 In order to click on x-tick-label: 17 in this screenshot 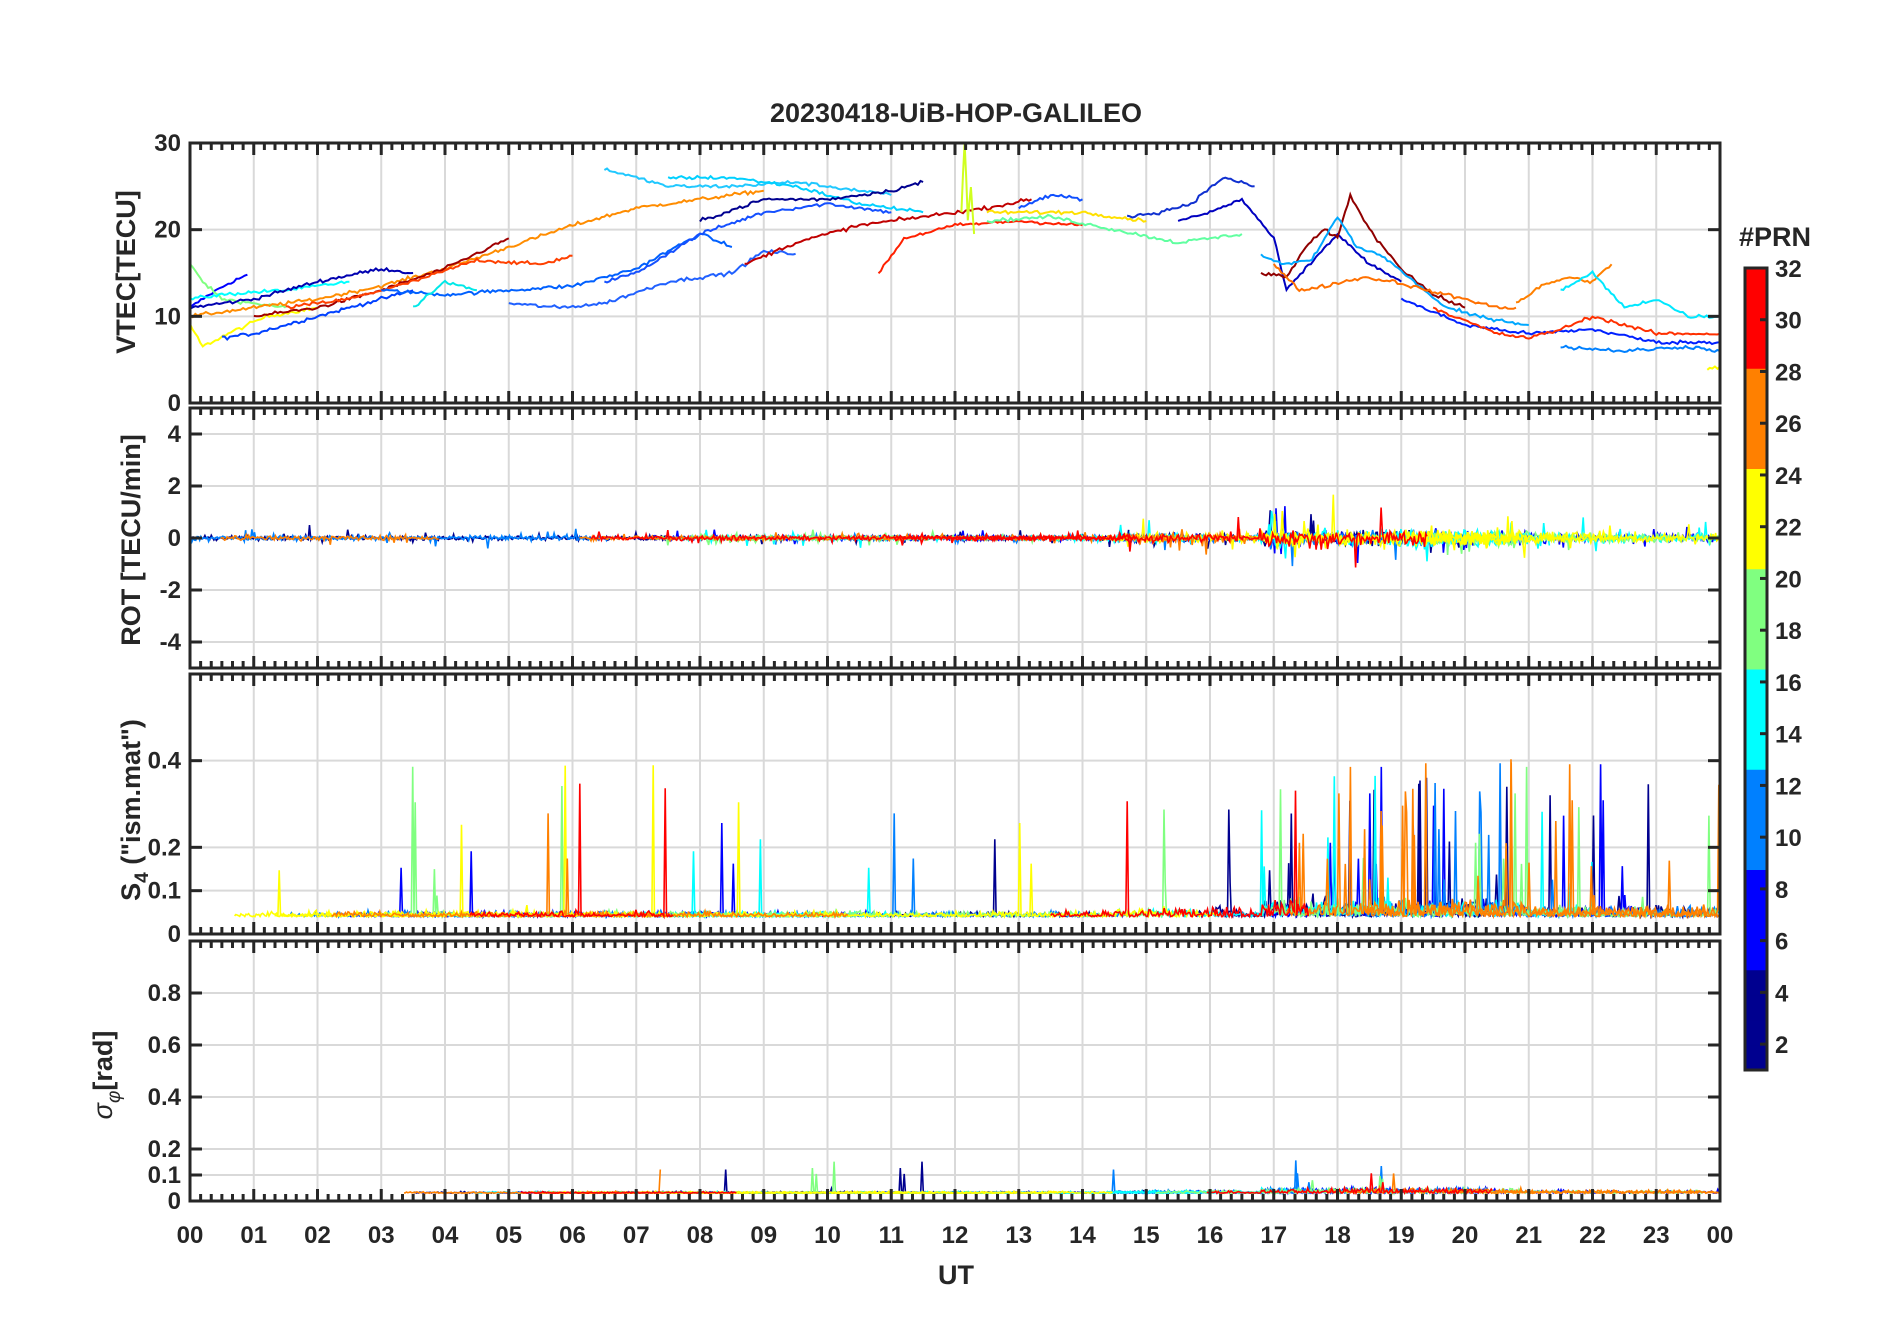, I will do `click(1273, 1235)`.